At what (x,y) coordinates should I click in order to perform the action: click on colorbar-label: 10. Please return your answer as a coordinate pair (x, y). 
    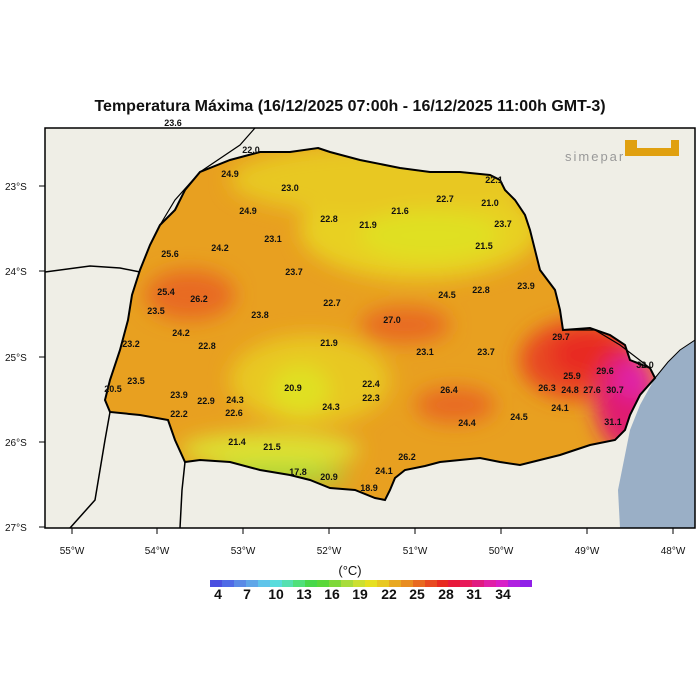
    Looking at the image, I should click on (276, 594).